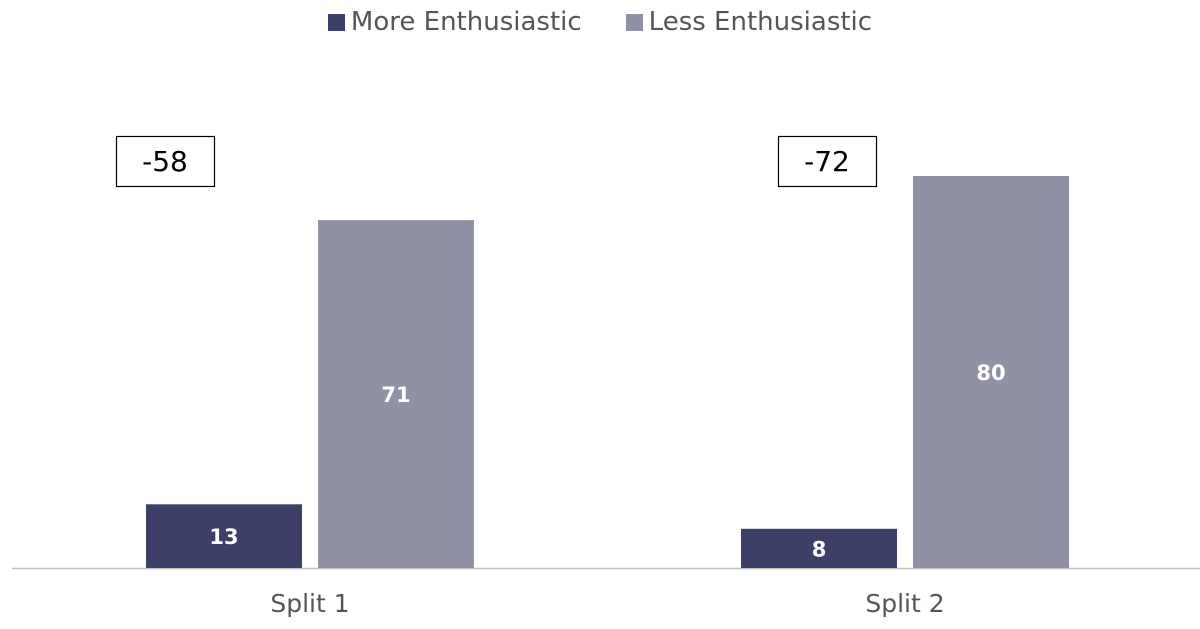  What do you see at coordinates (336, 22) in the screenshot?
I see `legend-swatch-more-enthusiastic` at bounding box center [336, 22].